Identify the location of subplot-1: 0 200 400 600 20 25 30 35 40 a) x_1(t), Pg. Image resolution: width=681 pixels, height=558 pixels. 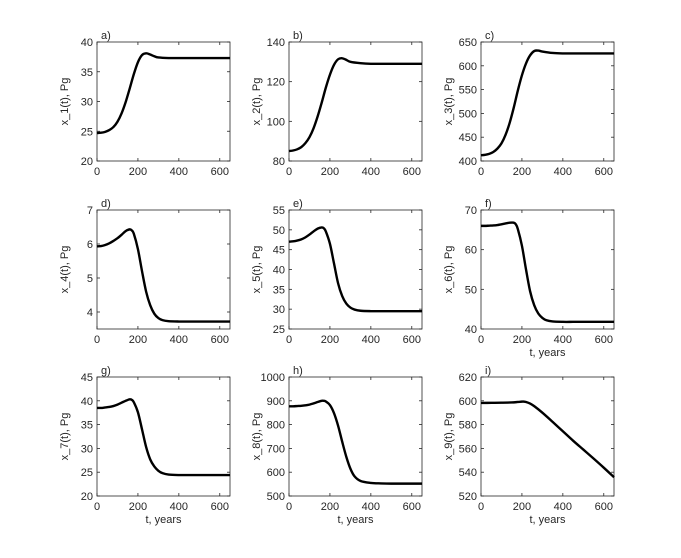
(145, 104).